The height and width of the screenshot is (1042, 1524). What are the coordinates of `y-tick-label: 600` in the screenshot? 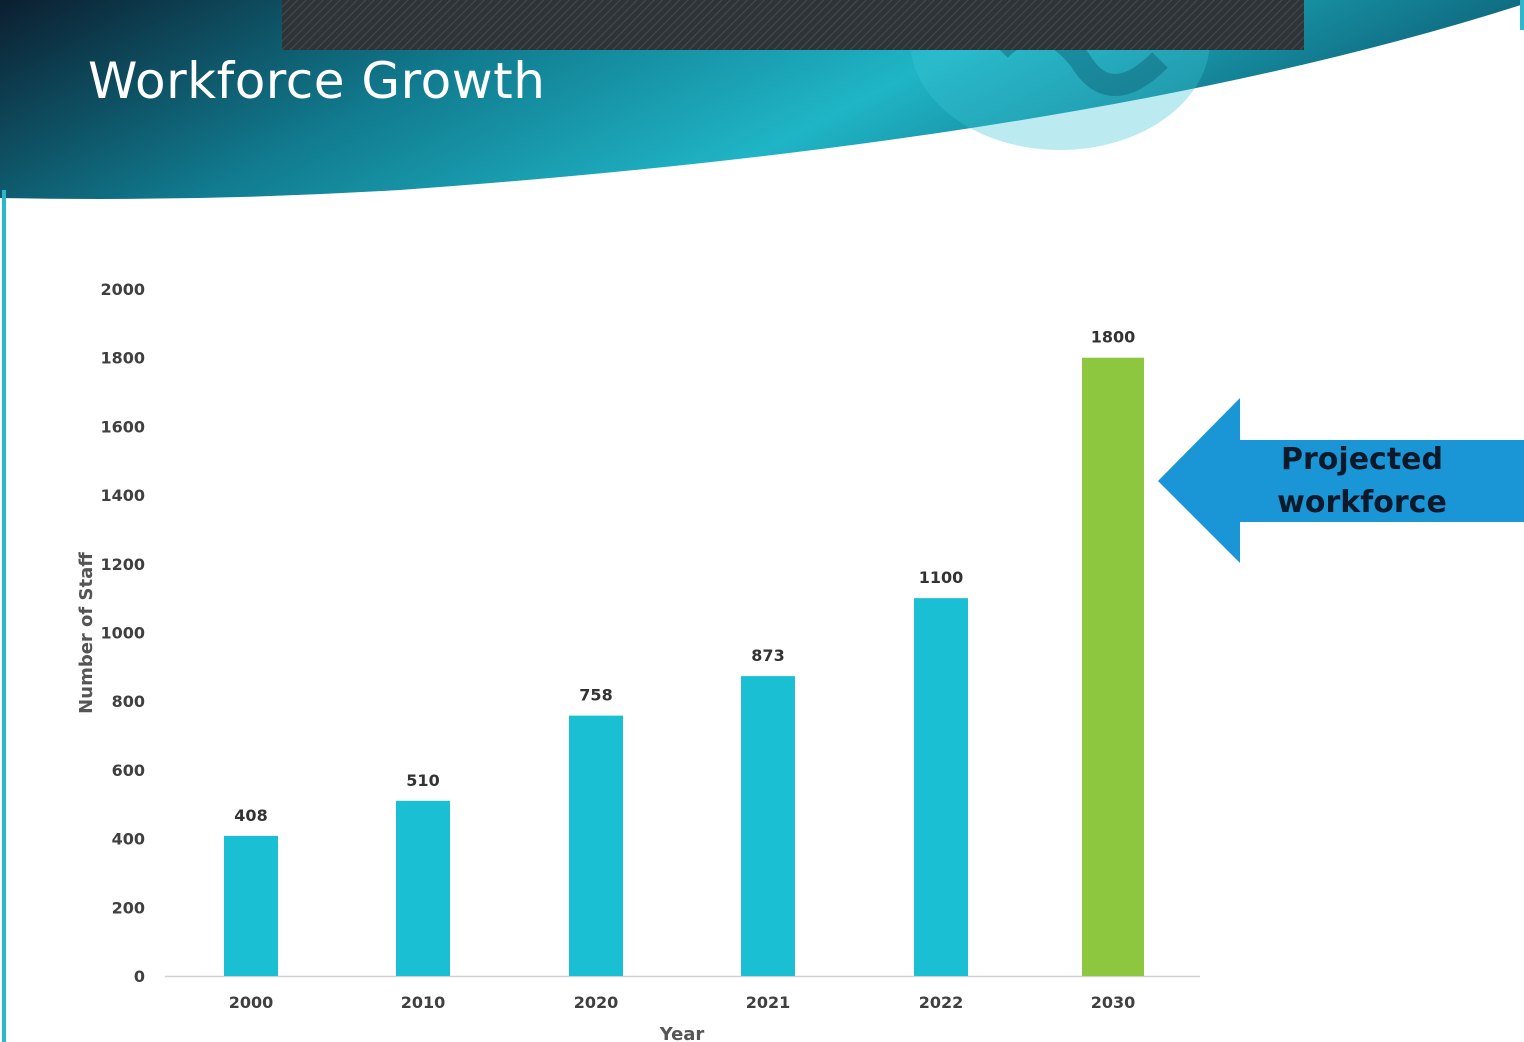 It's located at (128, 770).